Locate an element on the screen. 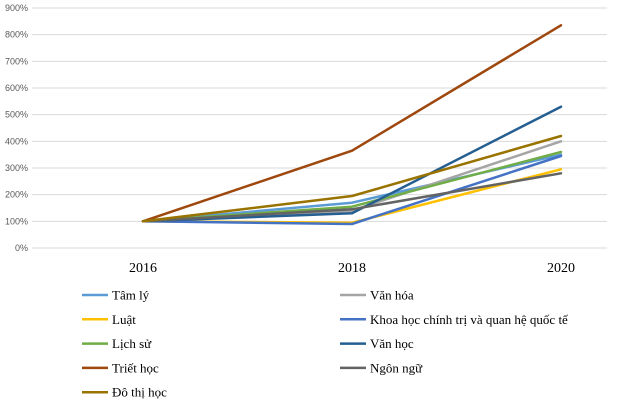 The image size is (620, 401). y-tick-label: 400% is located at coordinates (16, 141).